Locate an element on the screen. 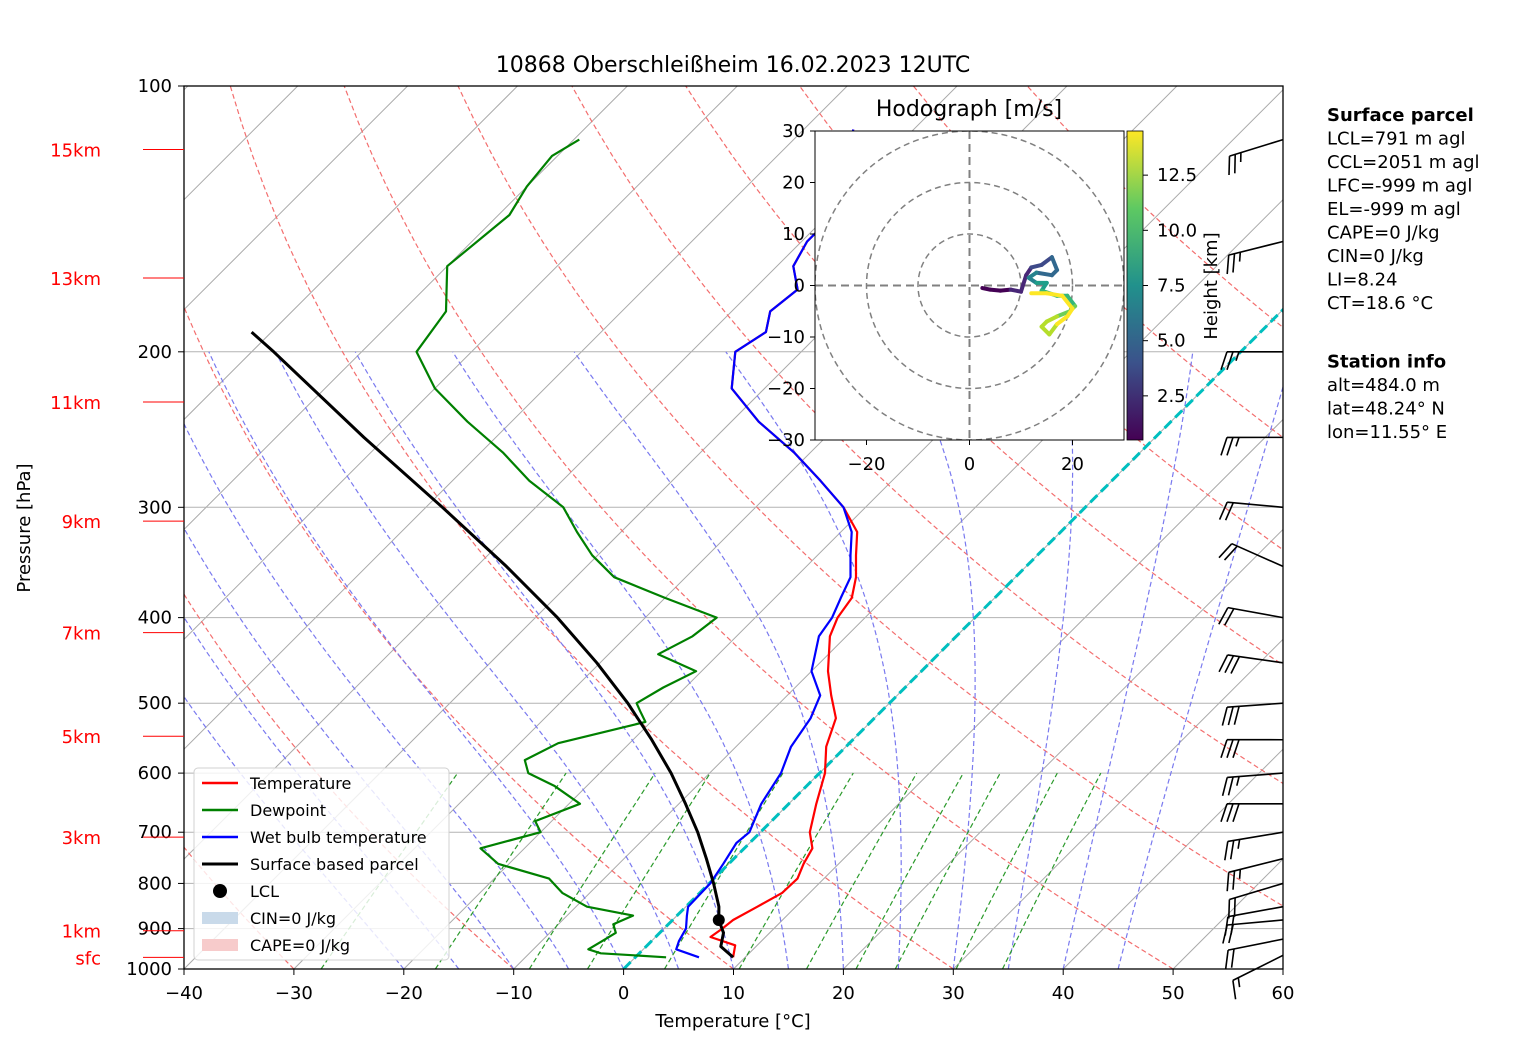  y-tick-label: 100 is located at coordinates (155, 86).